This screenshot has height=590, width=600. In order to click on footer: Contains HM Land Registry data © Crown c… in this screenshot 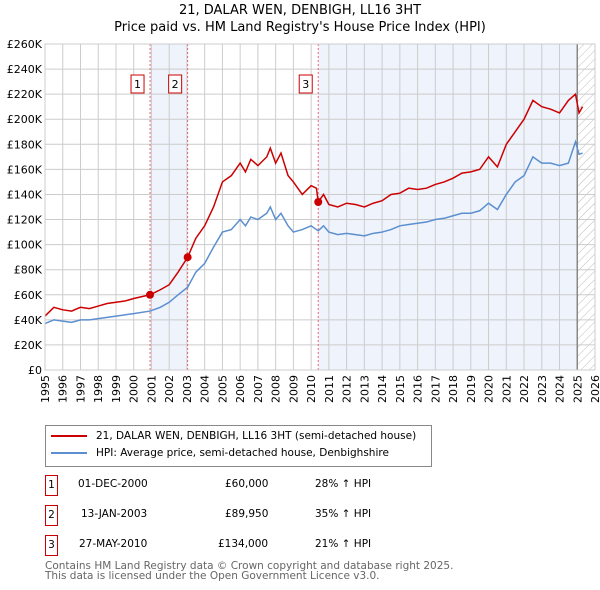, I will do `click(249, 571)`.